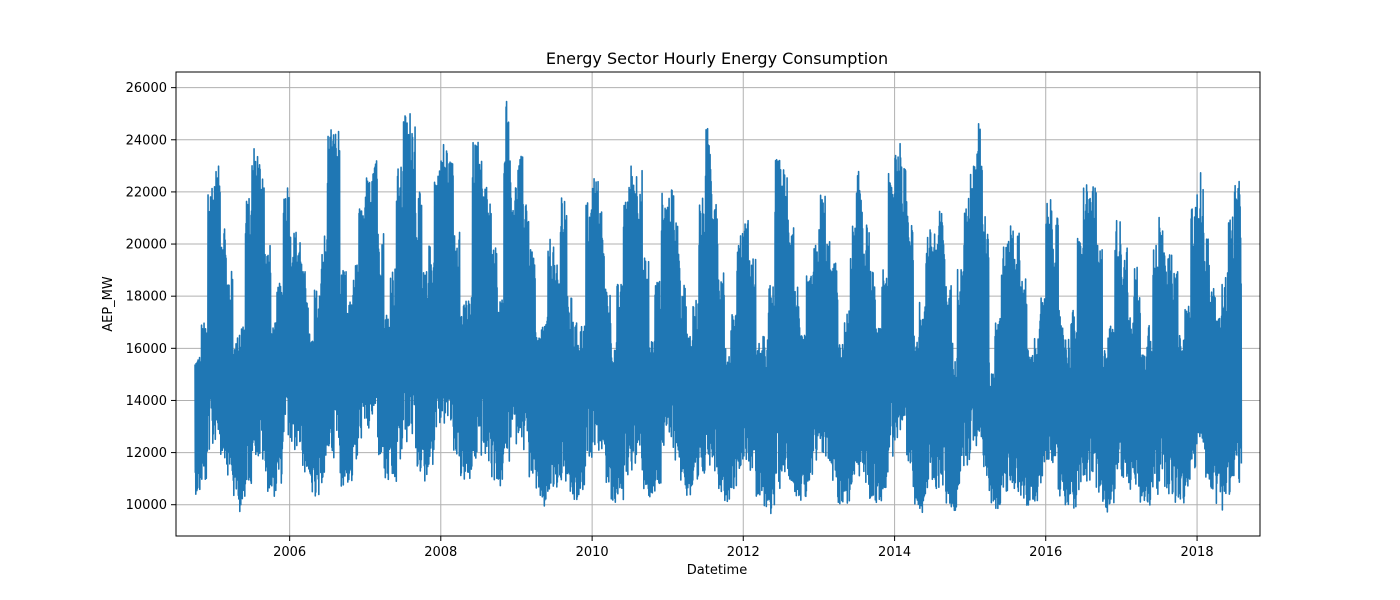 Image resolution: width=1400 pixels, height=600 pixels. I want to click on x-tick-label: 2016, so click(1045, 552).